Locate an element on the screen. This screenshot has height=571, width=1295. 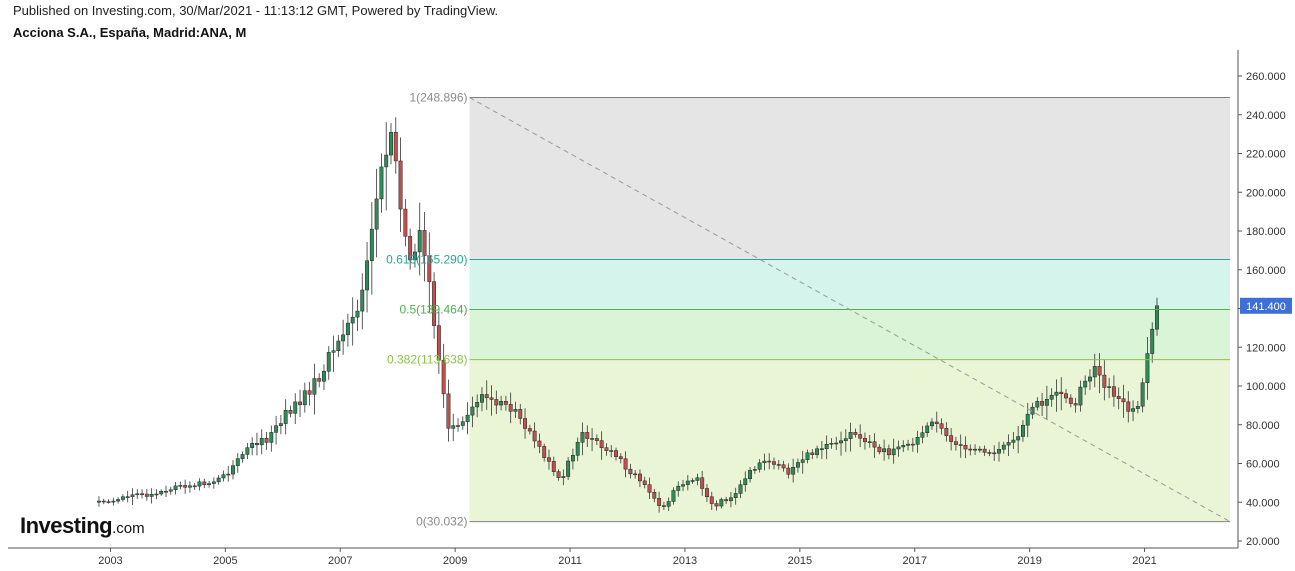
y-tick-label: 120.000 is located at coordinates (1266, 348).